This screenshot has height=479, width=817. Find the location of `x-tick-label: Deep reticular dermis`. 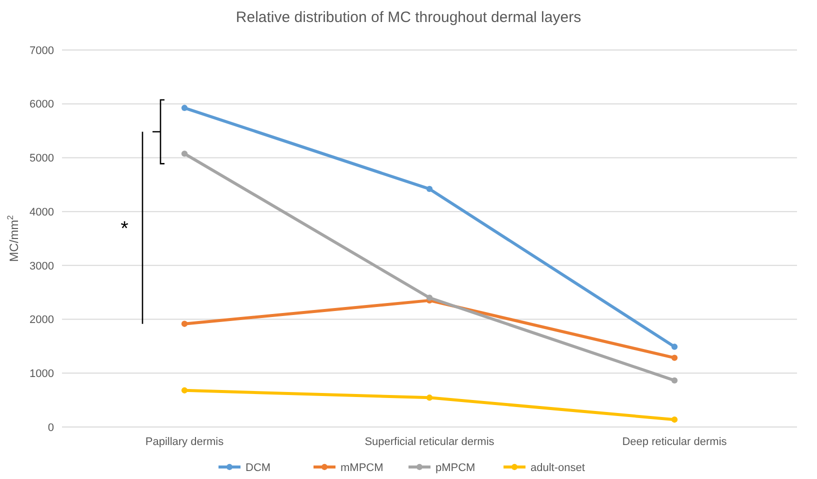

x-tick-label: Deep reticular dermis is located at coordinates (675, 442).